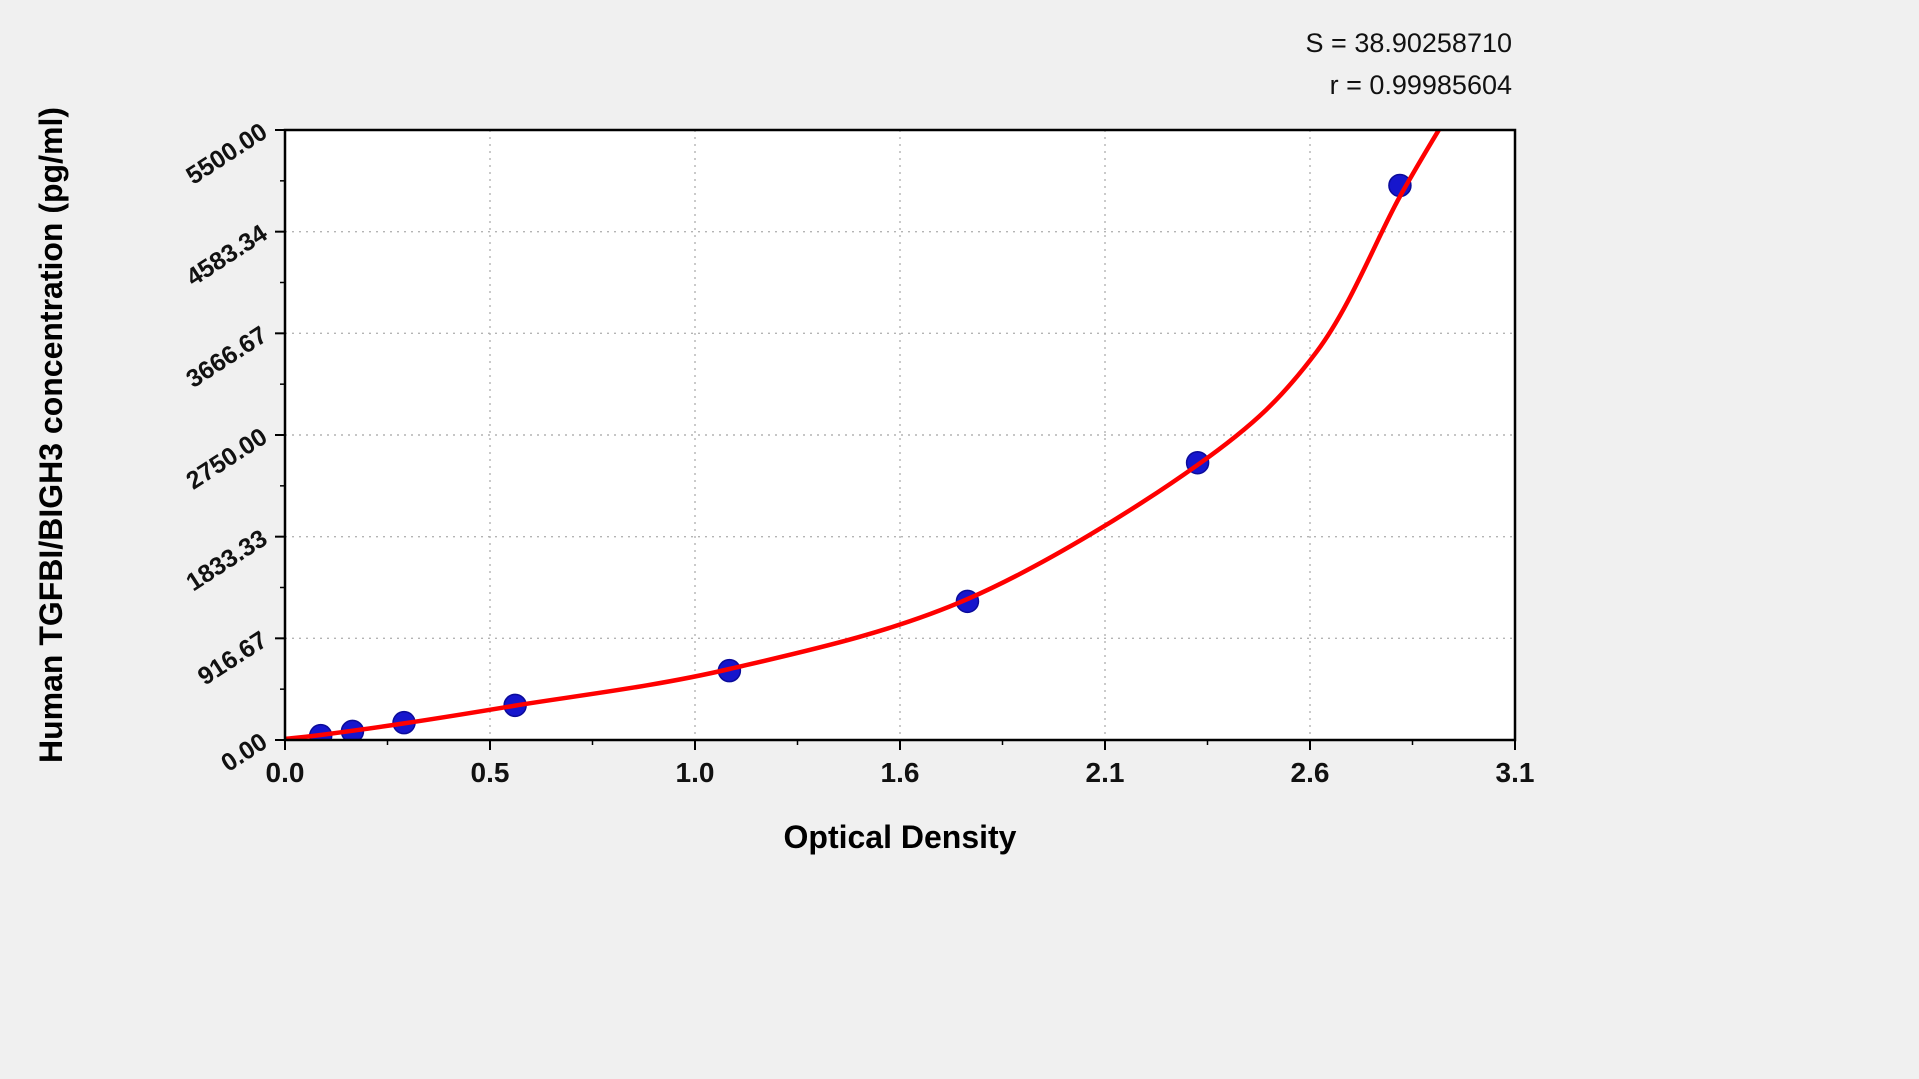 The height and width of the screenshot is (1079, 1919). What do you see at coordinates (1409, 43) in the screenshot?
I see `stat-s-value: S = 38.90258710` at bounding box center [1409, 43].